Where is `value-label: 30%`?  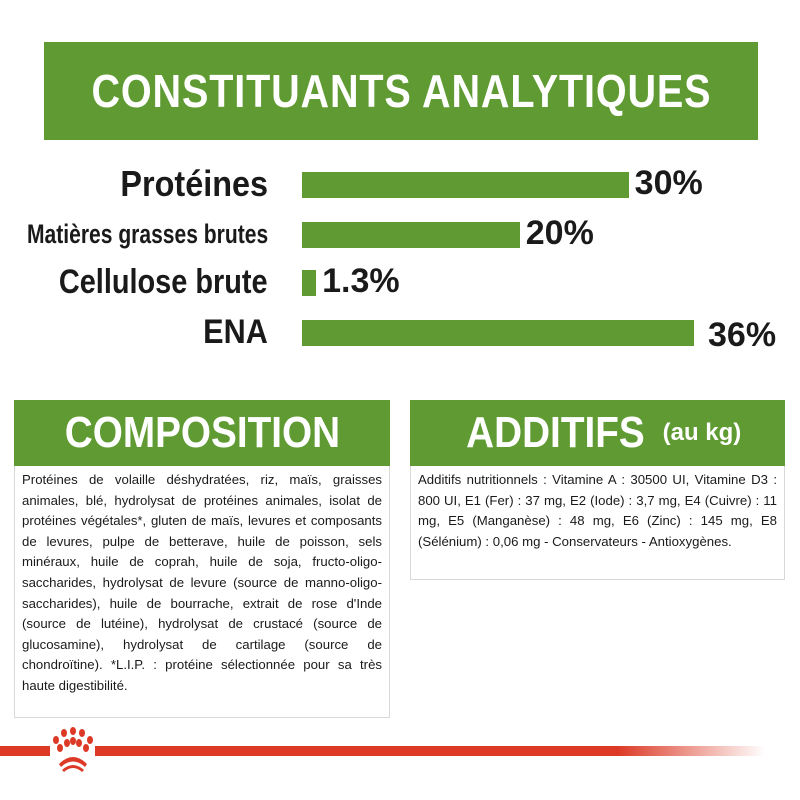 value-label: 30% is located at coordinates (668, 183).